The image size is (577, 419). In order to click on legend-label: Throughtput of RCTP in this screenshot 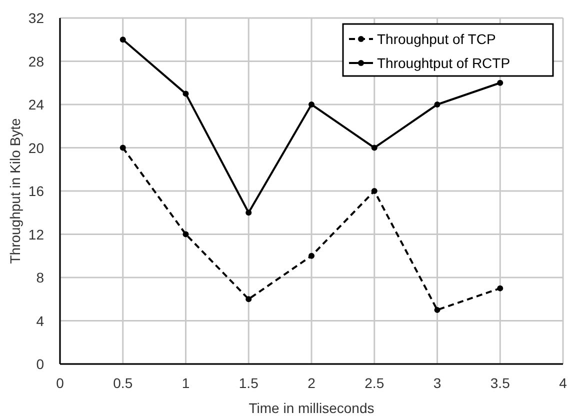, I will do `click(443, 63)`.